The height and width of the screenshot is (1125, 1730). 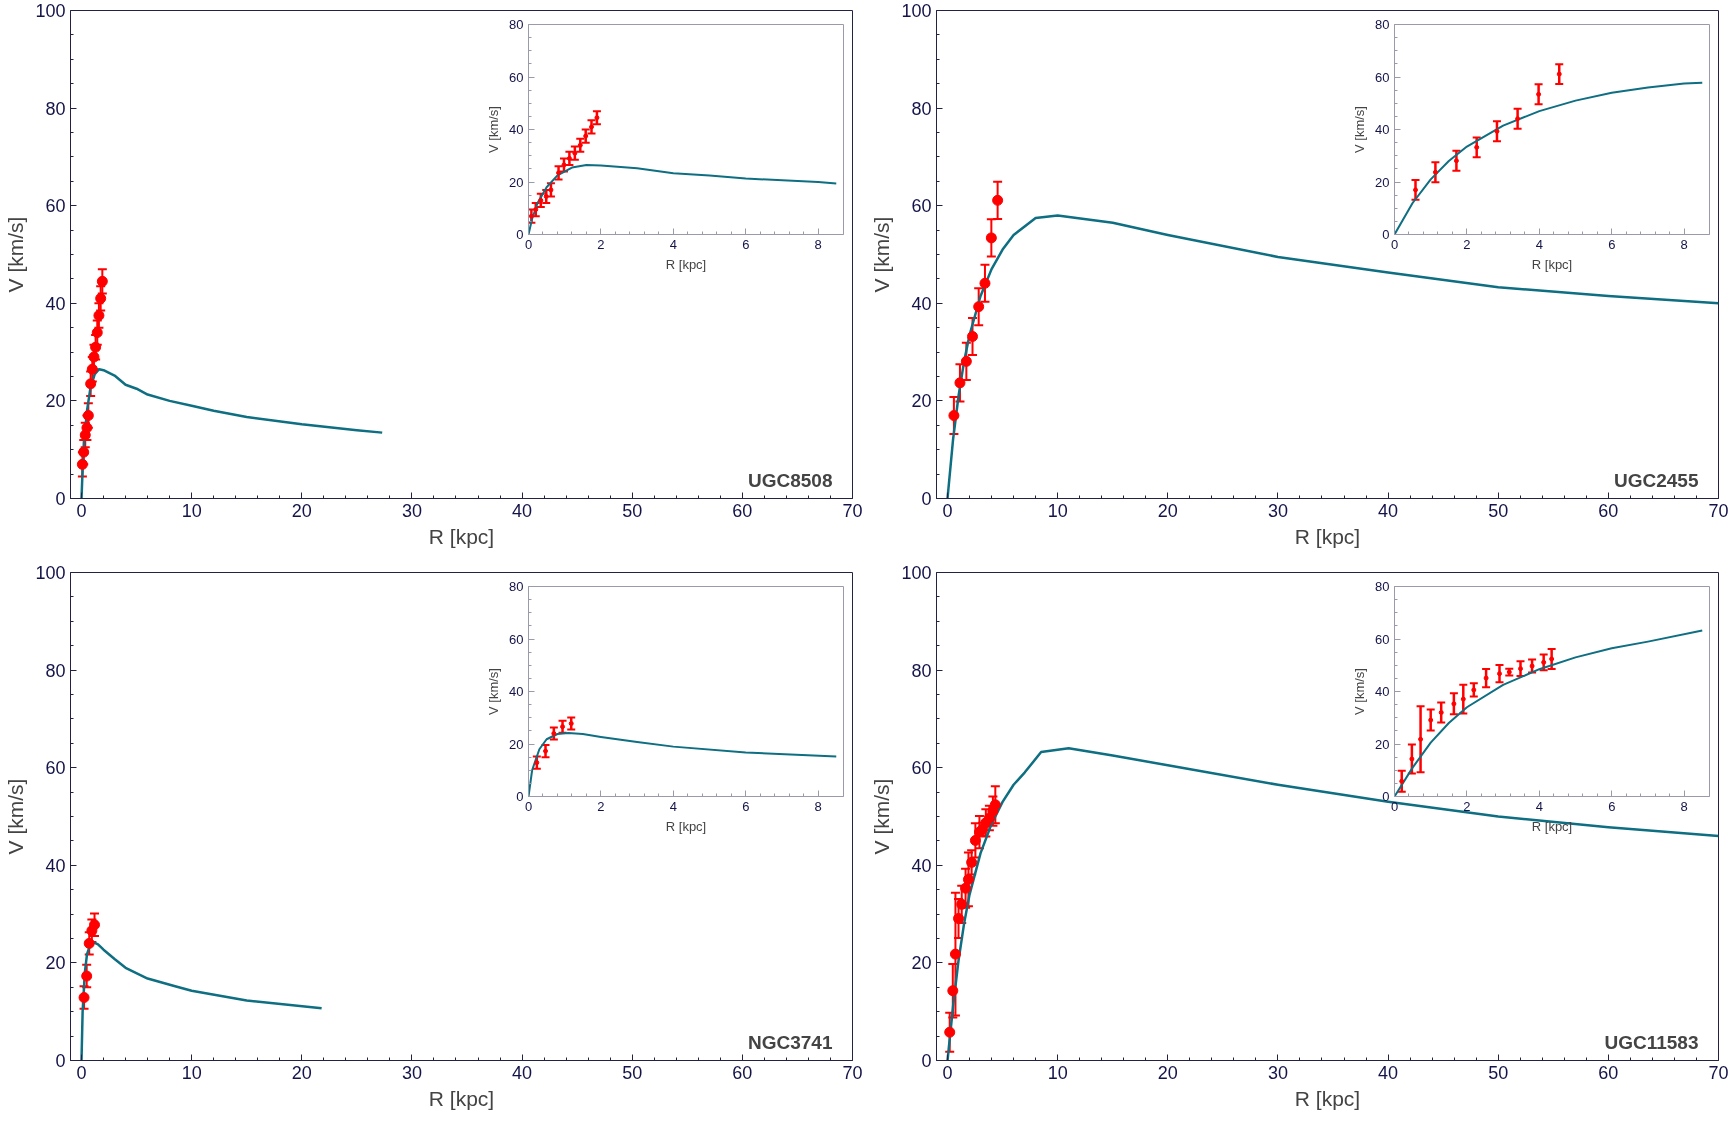 What do you see at coordinates (411, 1072) in the screenshot?
I see `x-tick-label: 30` at bounding box center [411, 1072].